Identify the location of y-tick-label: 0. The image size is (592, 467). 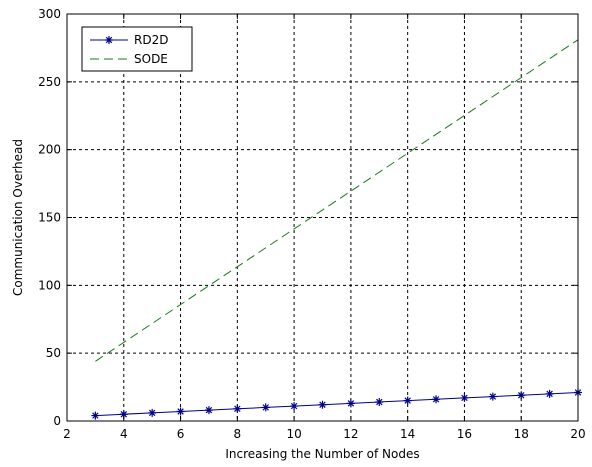
(57, 421).